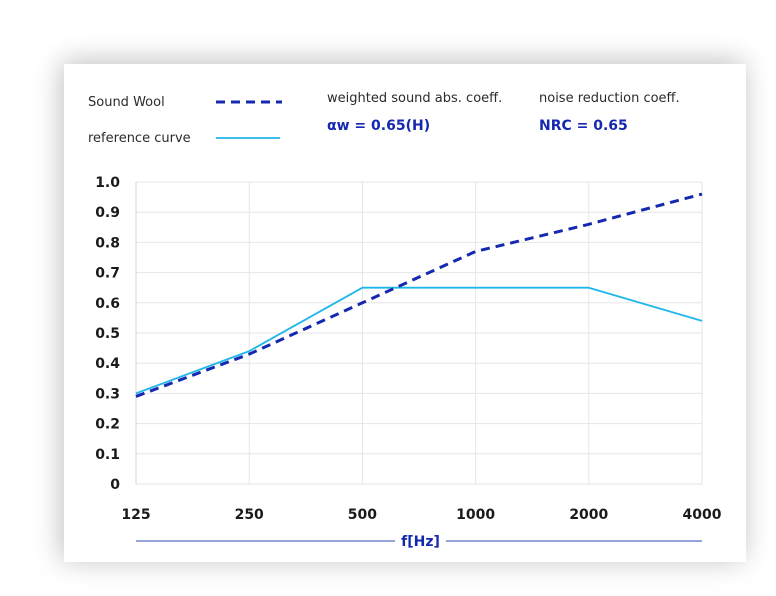  I want to click on x-tick-label-3: 1000, so click(475, 515).